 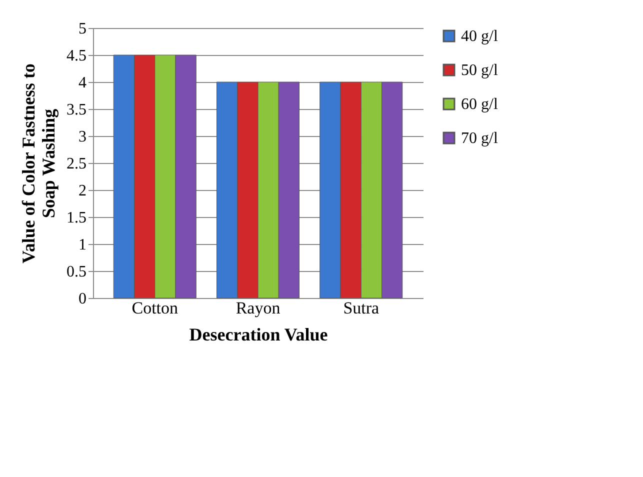 I want to click on x-tick-label: Rayon, so click(x=258, y=308).